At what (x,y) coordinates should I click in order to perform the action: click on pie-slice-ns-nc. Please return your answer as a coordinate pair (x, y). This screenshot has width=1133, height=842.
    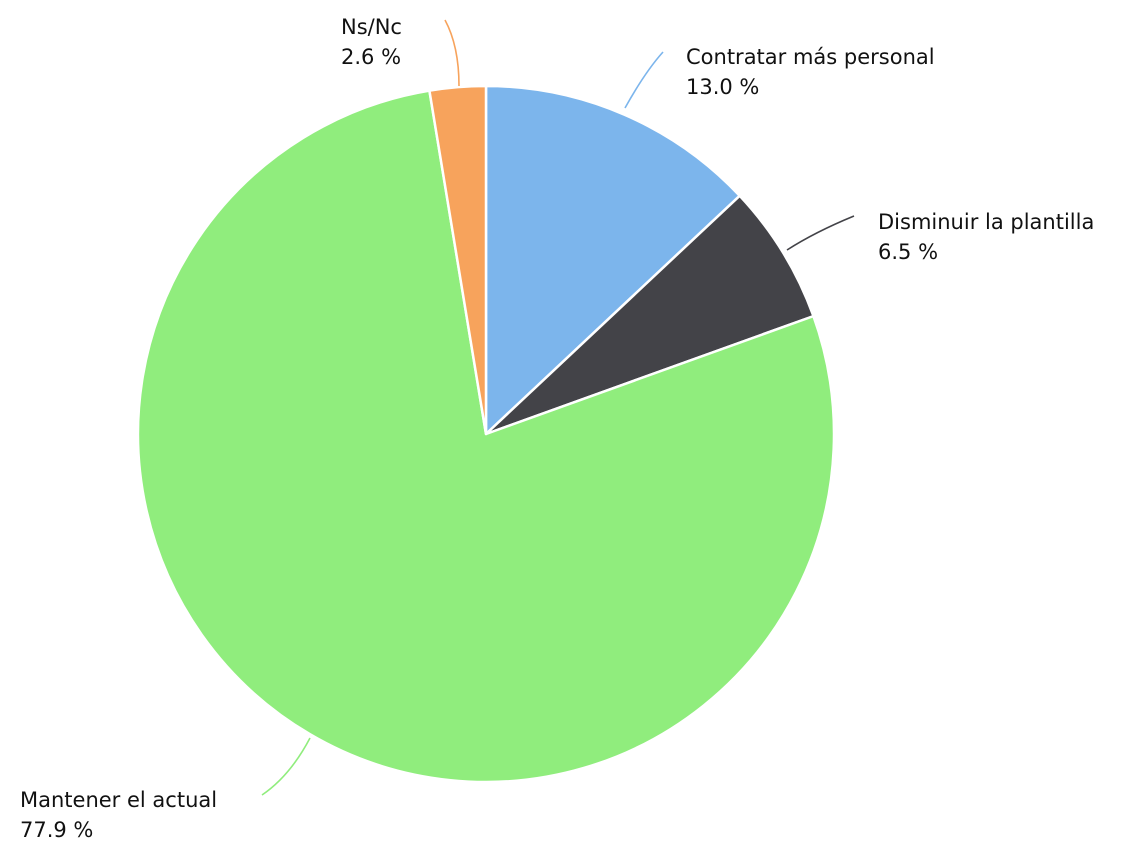
    Looking at the image, I should click on (458, 260).